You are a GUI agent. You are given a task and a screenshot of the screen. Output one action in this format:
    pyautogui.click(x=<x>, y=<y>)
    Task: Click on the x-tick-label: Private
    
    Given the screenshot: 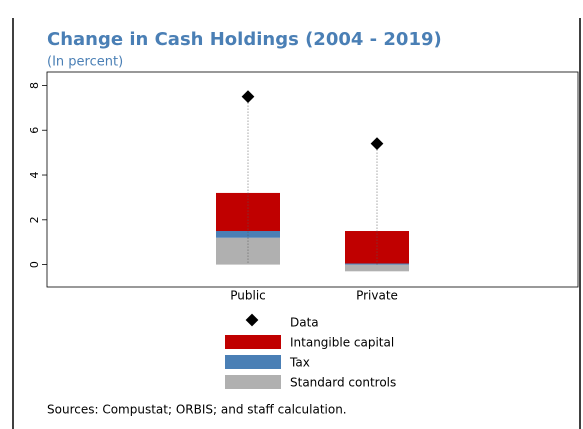 What is the action you would take?
    pyautogui.click(x=377, y=296)
    